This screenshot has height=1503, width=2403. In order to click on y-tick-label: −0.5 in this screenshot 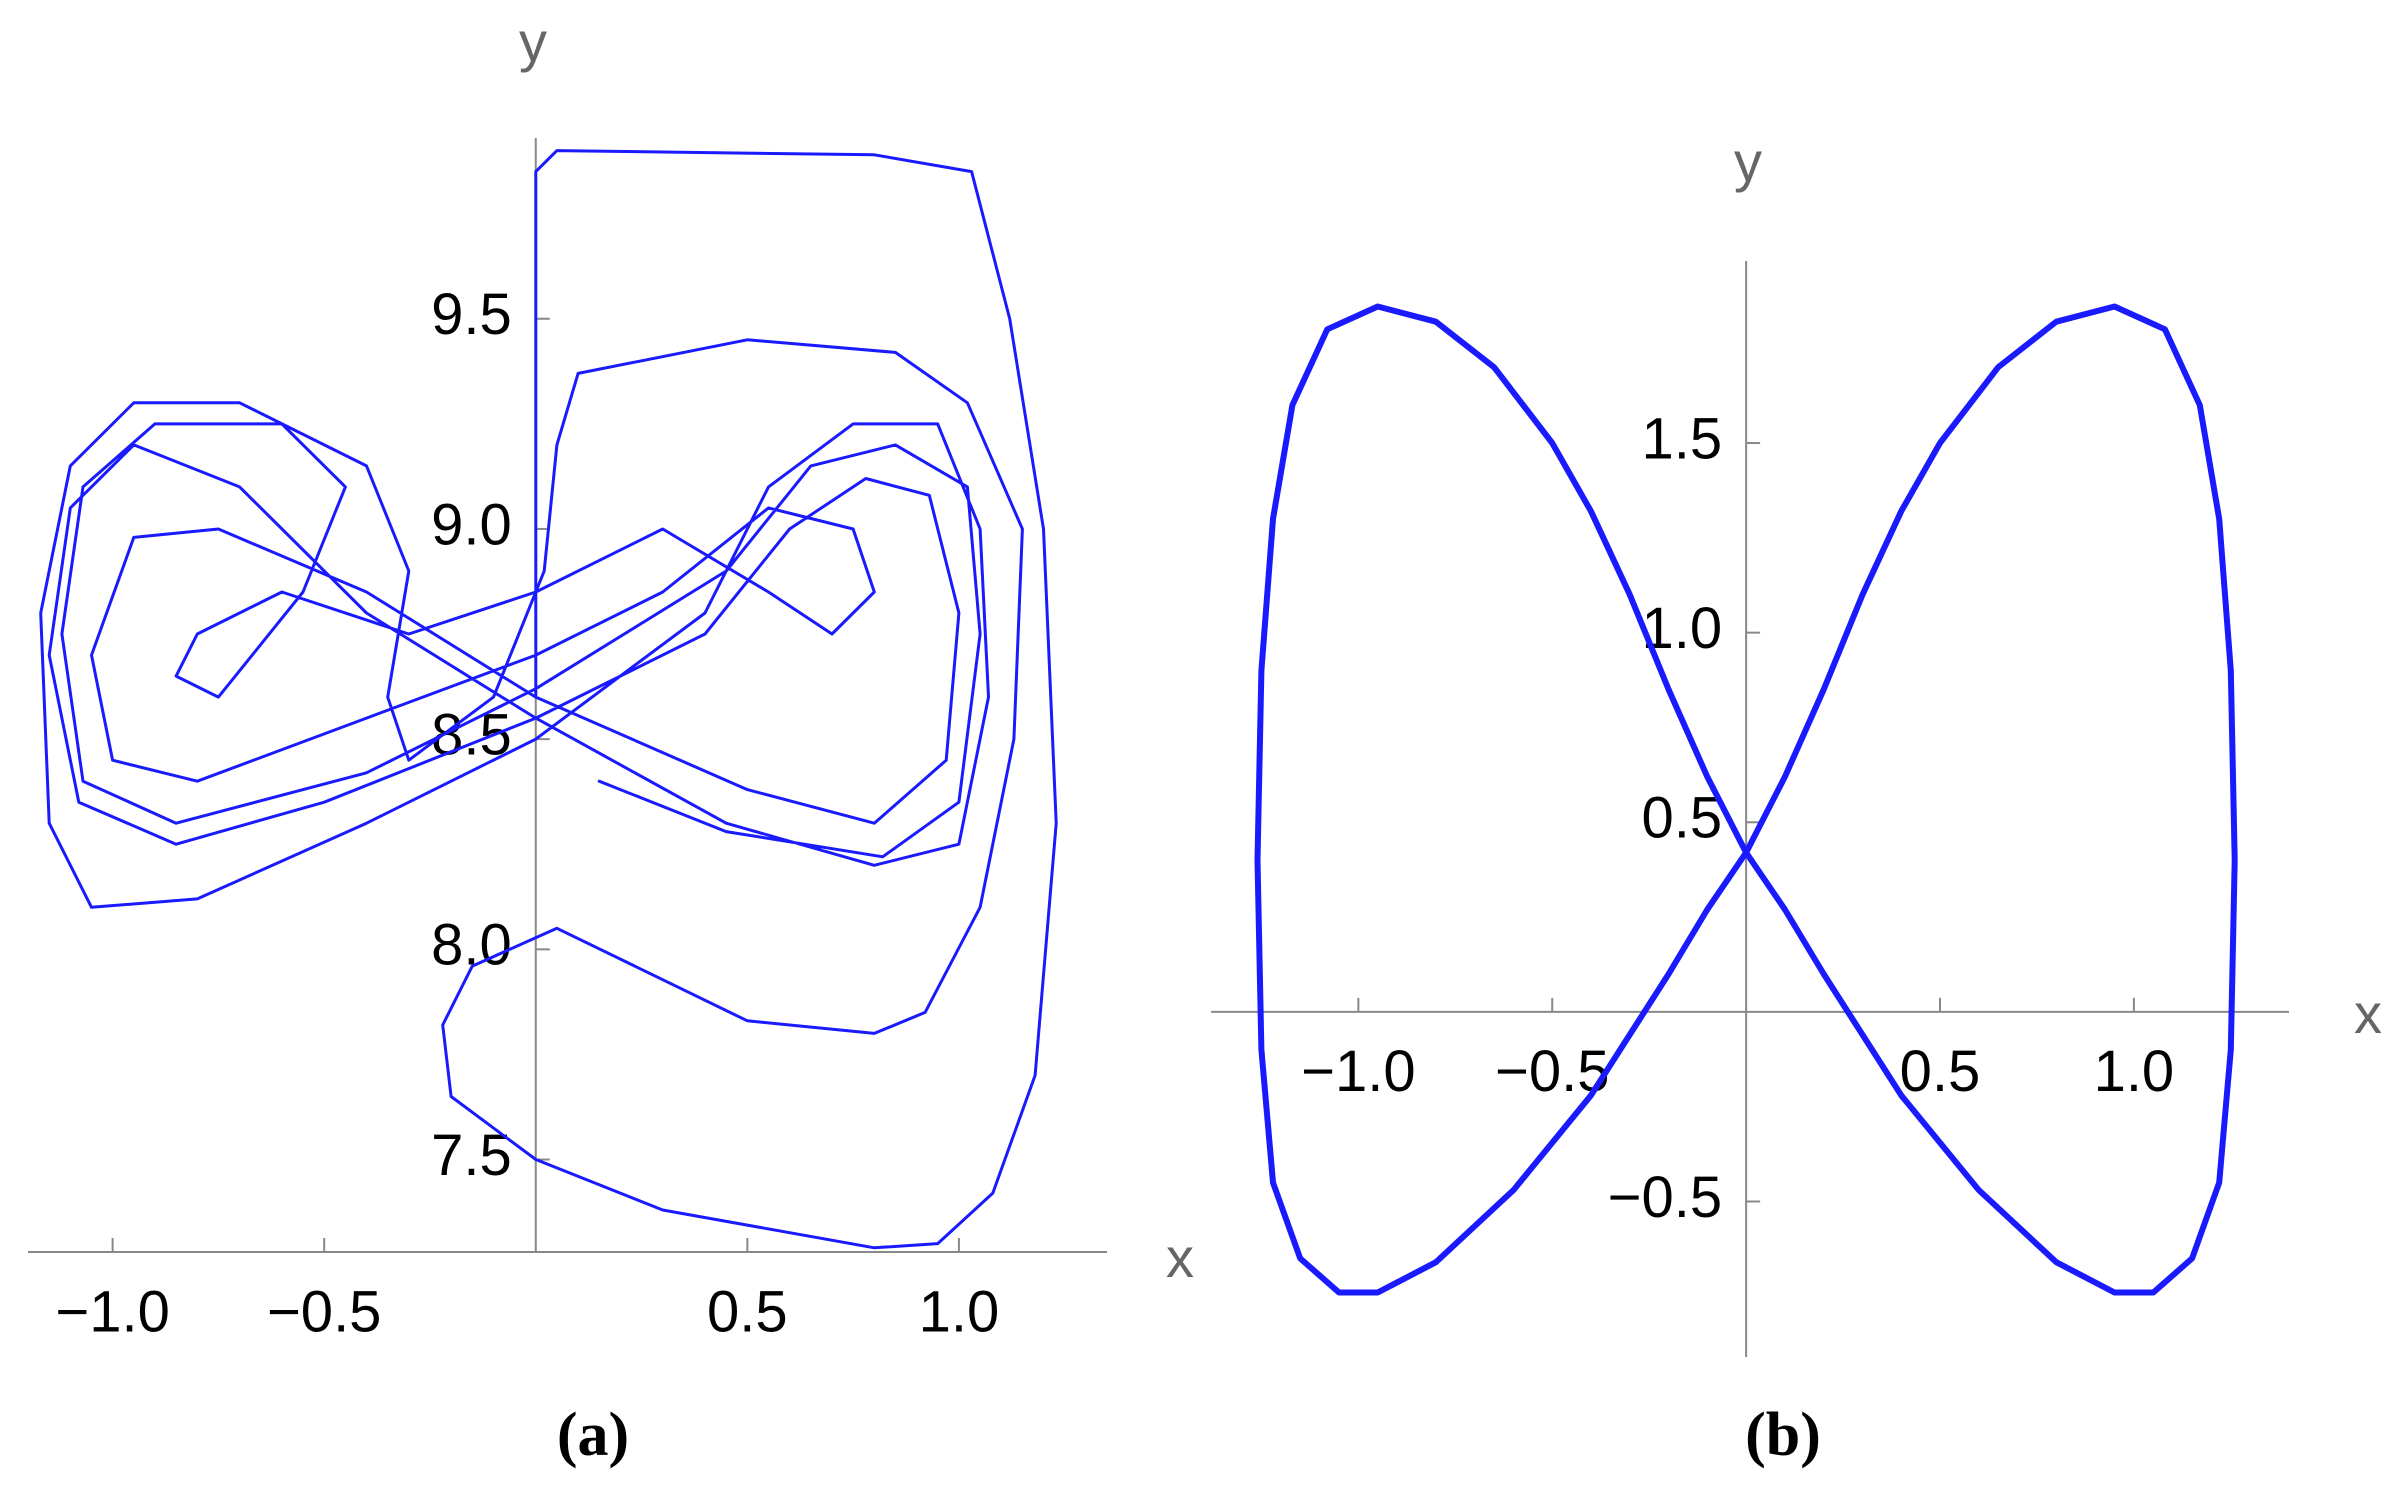, I will do `click(1665, 1197)`.